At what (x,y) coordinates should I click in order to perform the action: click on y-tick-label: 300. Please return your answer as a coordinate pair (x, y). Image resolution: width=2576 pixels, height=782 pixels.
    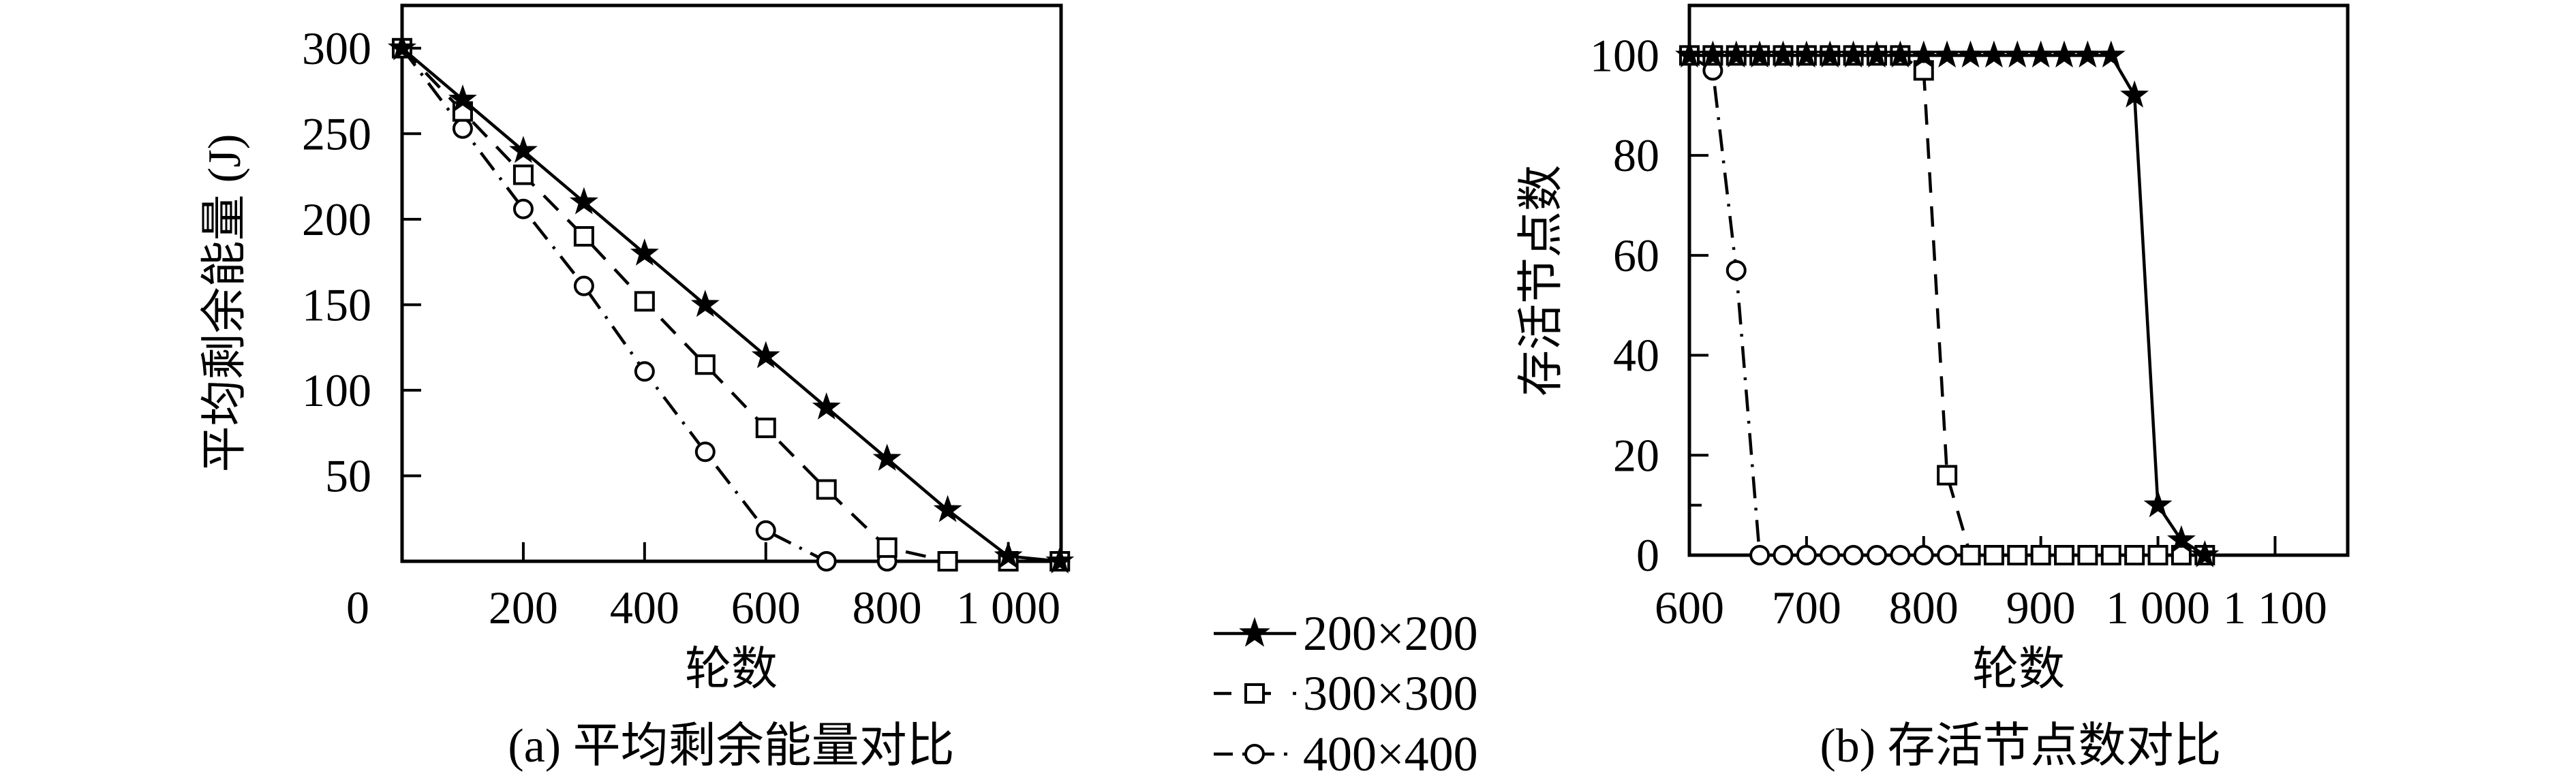
    Looking at the image, I should click on (336, 48).